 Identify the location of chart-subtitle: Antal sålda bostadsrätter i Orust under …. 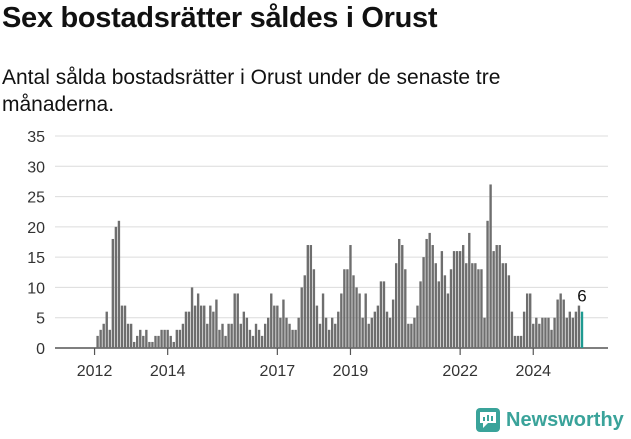
(251, 91).